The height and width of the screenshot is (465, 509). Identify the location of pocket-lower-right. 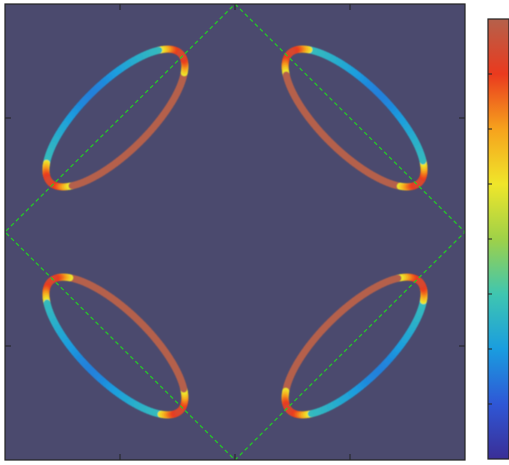
(354, 346).